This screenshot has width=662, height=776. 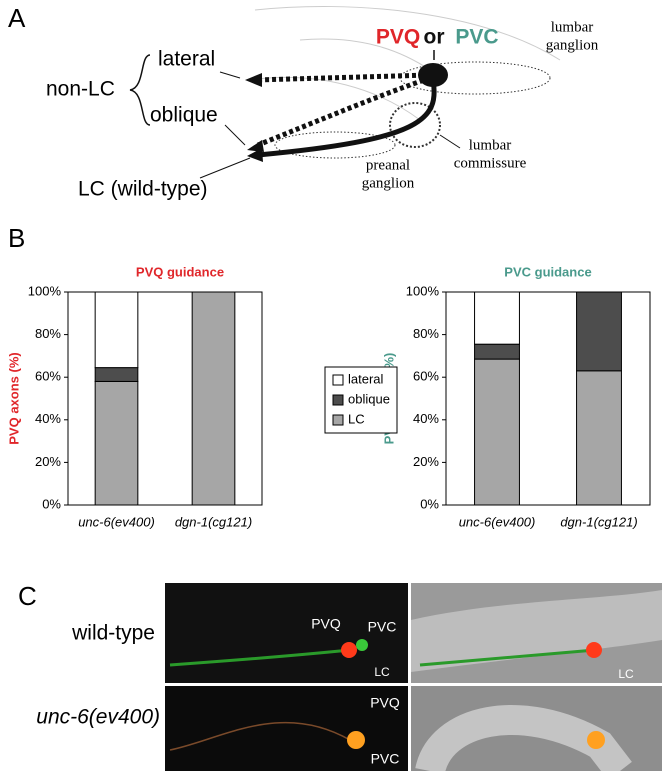 What do you see at coordinates (547, 271) in the screenshot?
I see `chart-title: PVC guidance` at bounding box center [547, 271].